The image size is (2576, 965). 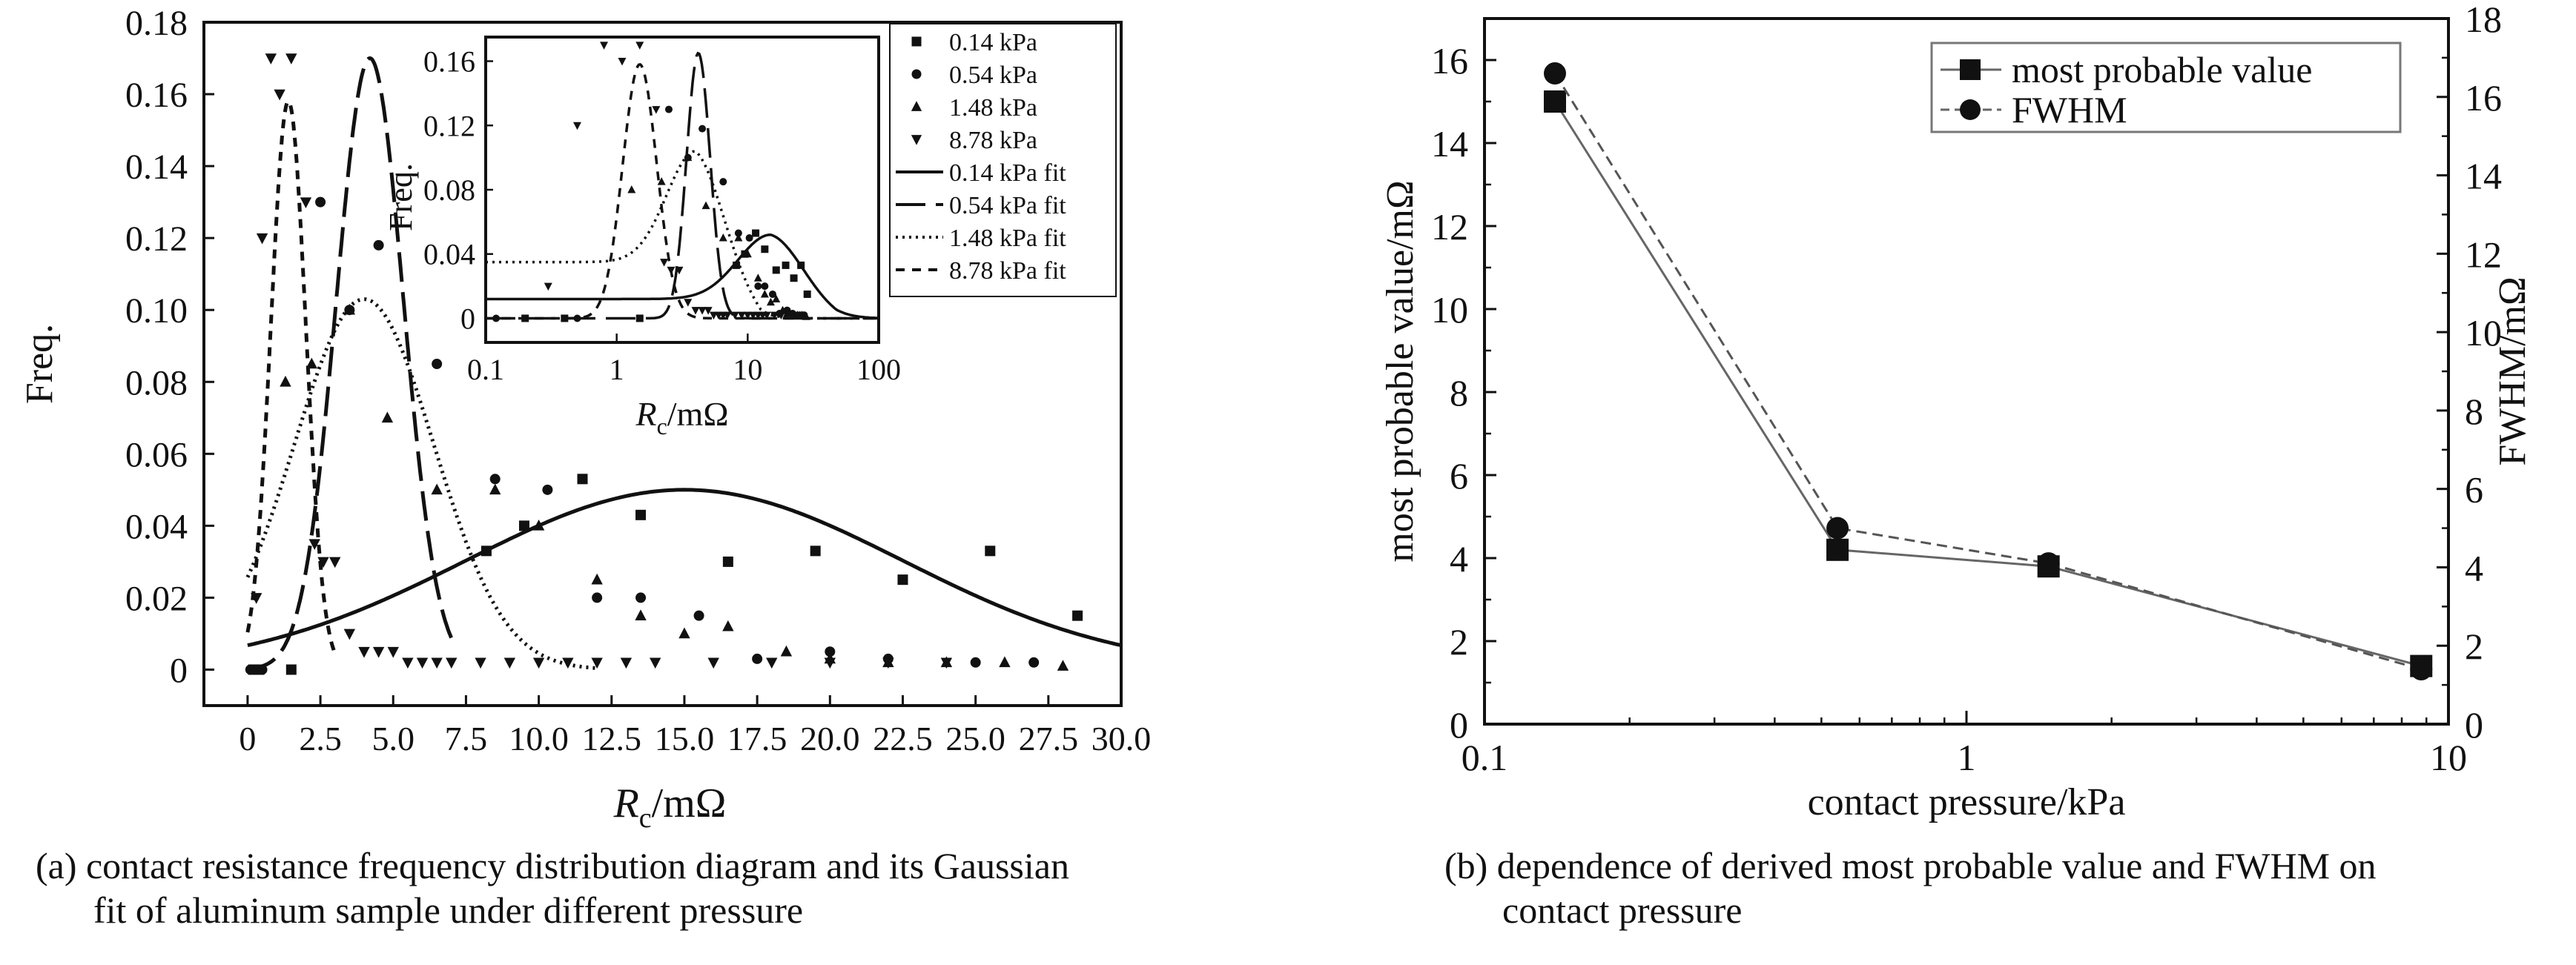 What do you see at coordinates (539, 738) in the screenshot?
I see `x-tick-label: 10.0` at bounding box center [539, 738].